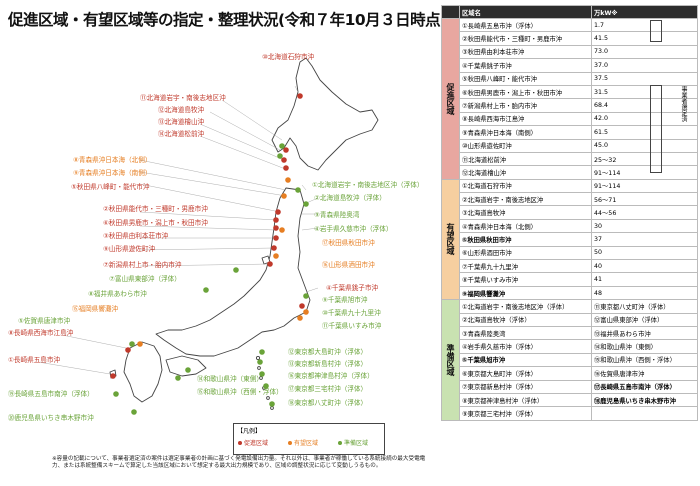  I want to click on selected-note: 事業者選定済, so click(683, 104).